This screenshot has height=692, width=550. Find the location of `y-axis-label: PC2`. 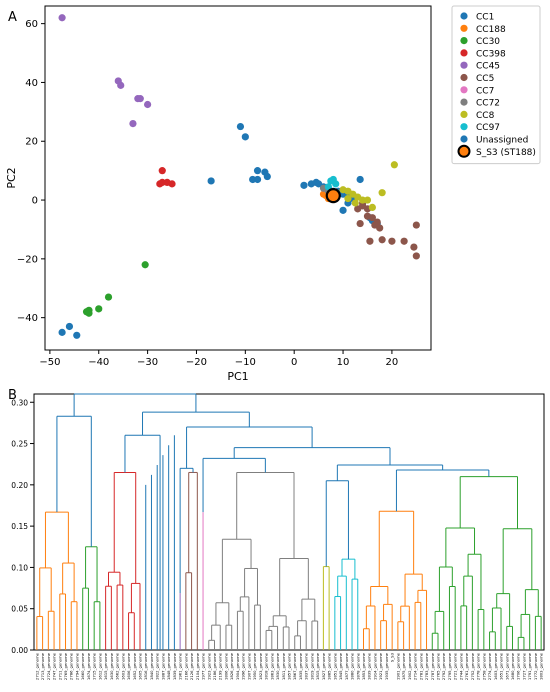

y-axis-label: PC2 is located at coordinates (11, 177).